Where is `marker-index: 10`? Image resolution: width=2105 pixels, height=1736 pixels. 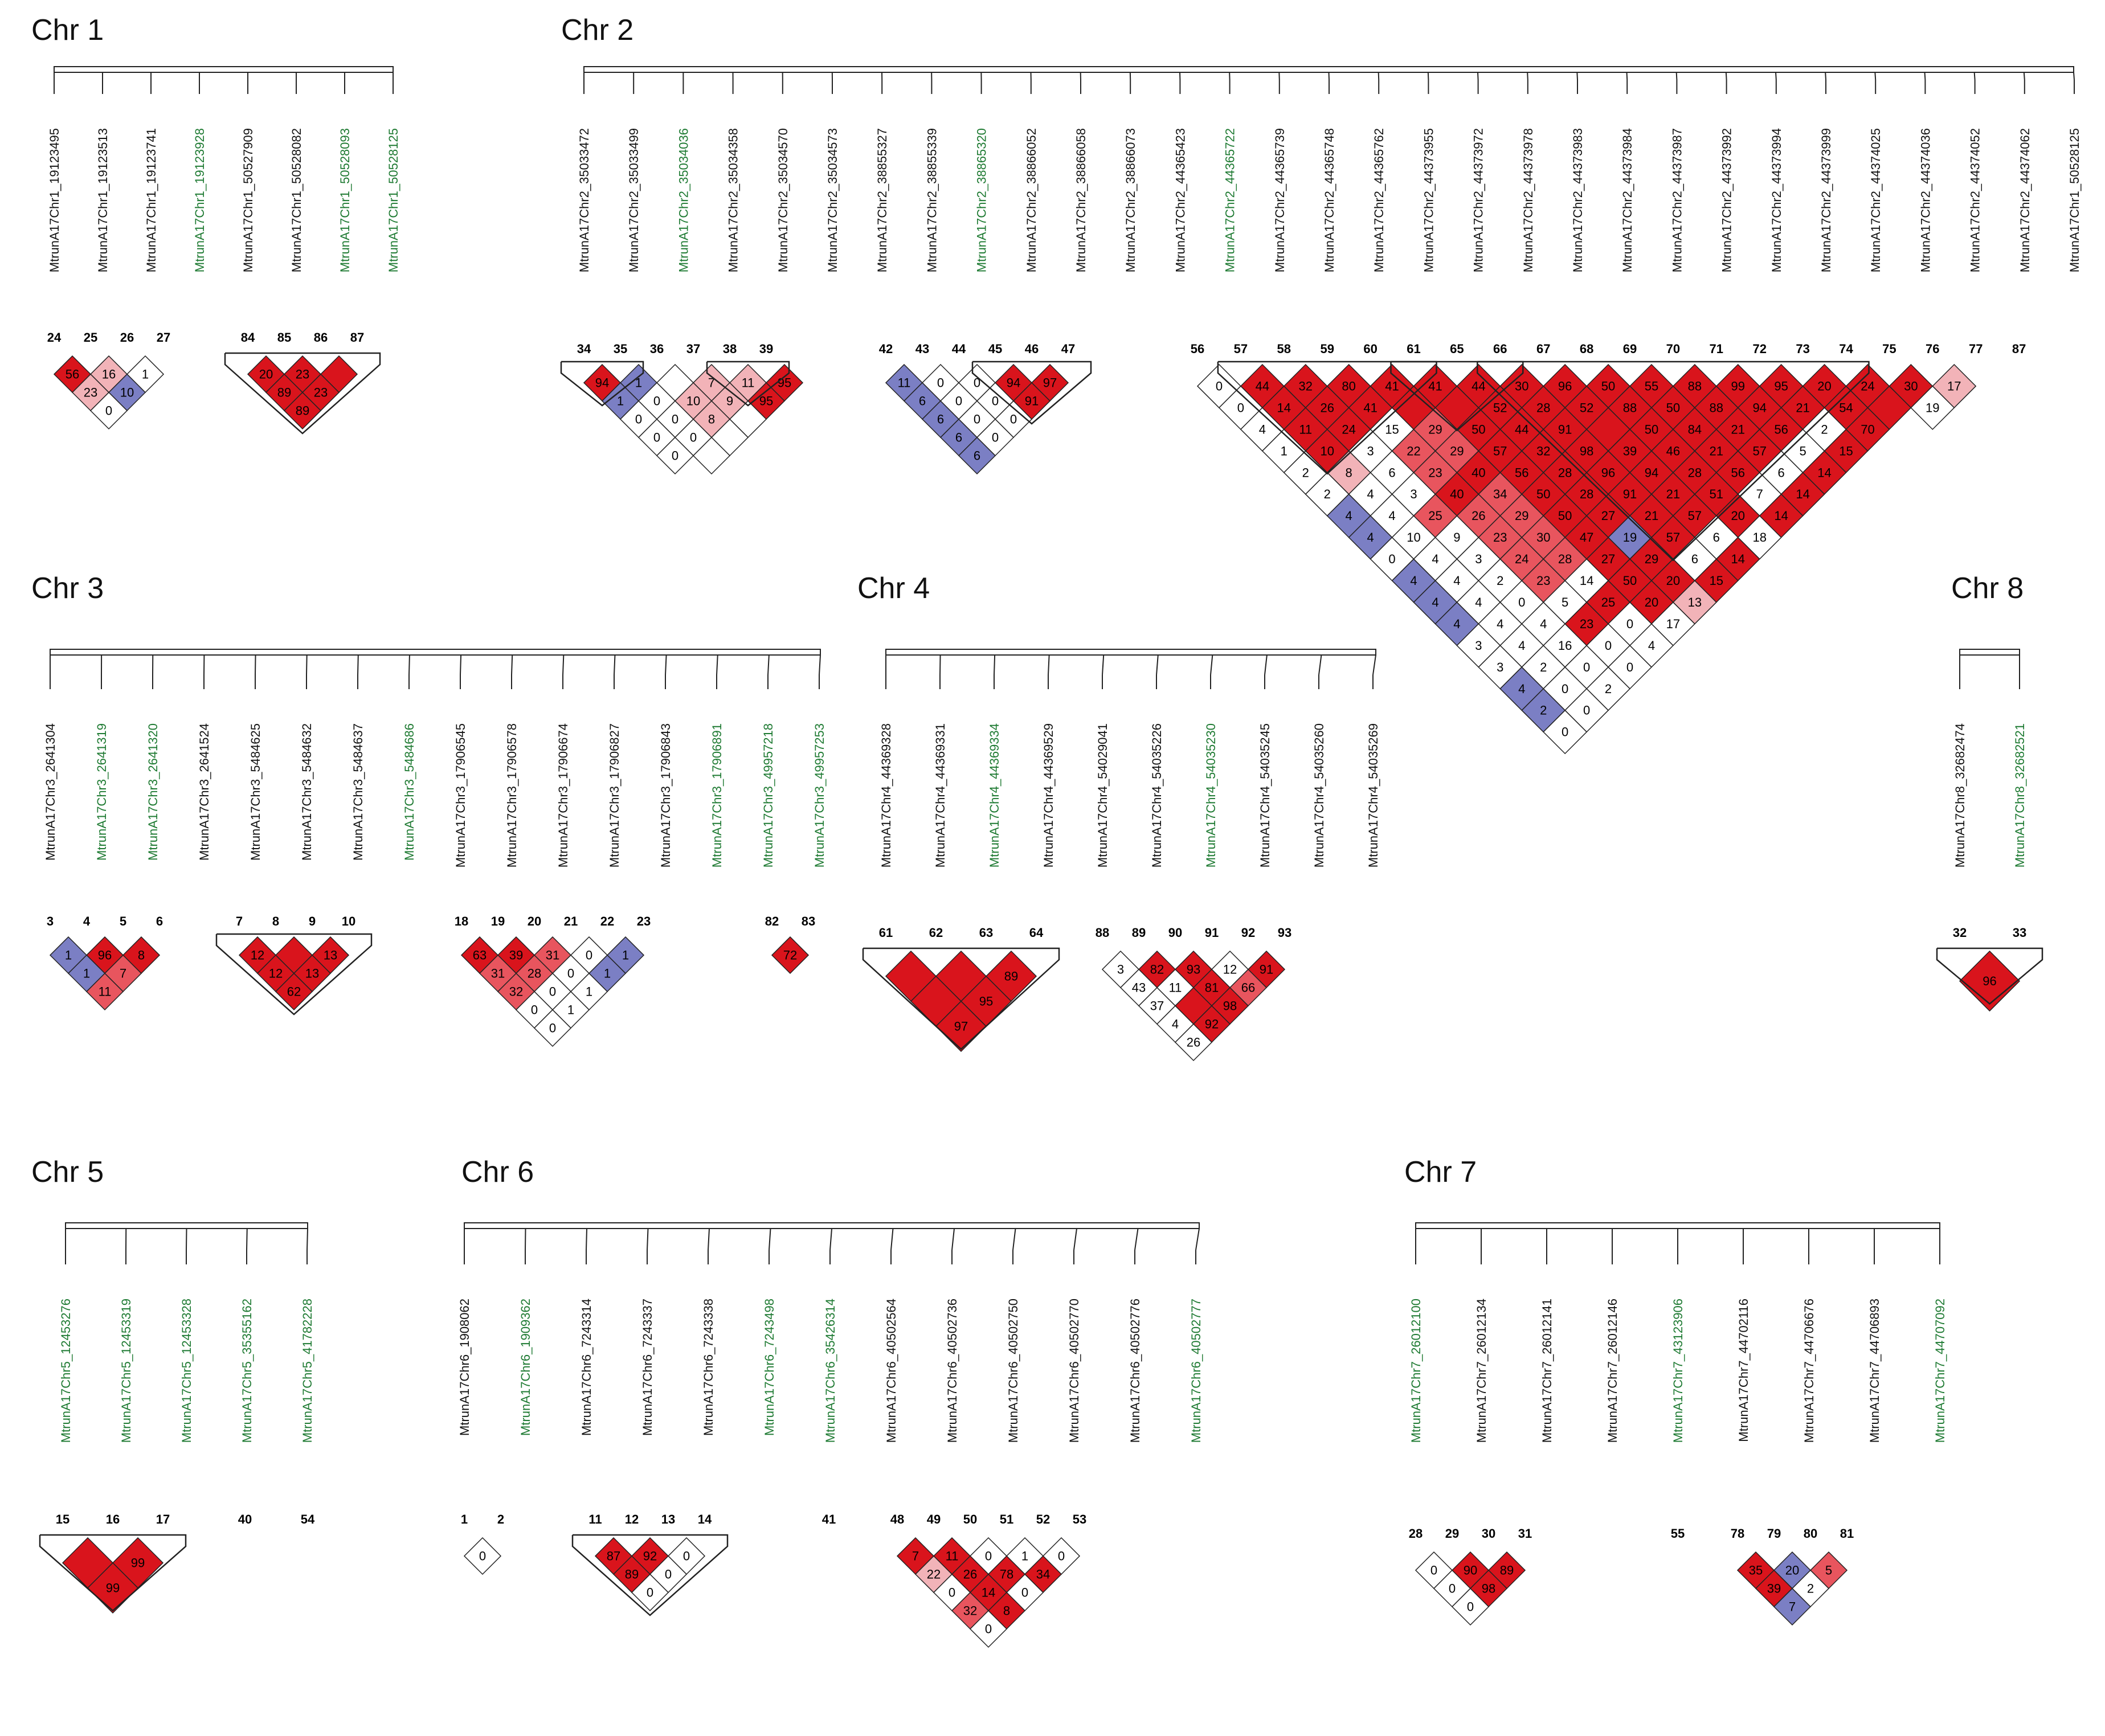
marker-index: 10 is located at coordinates (348, 921).